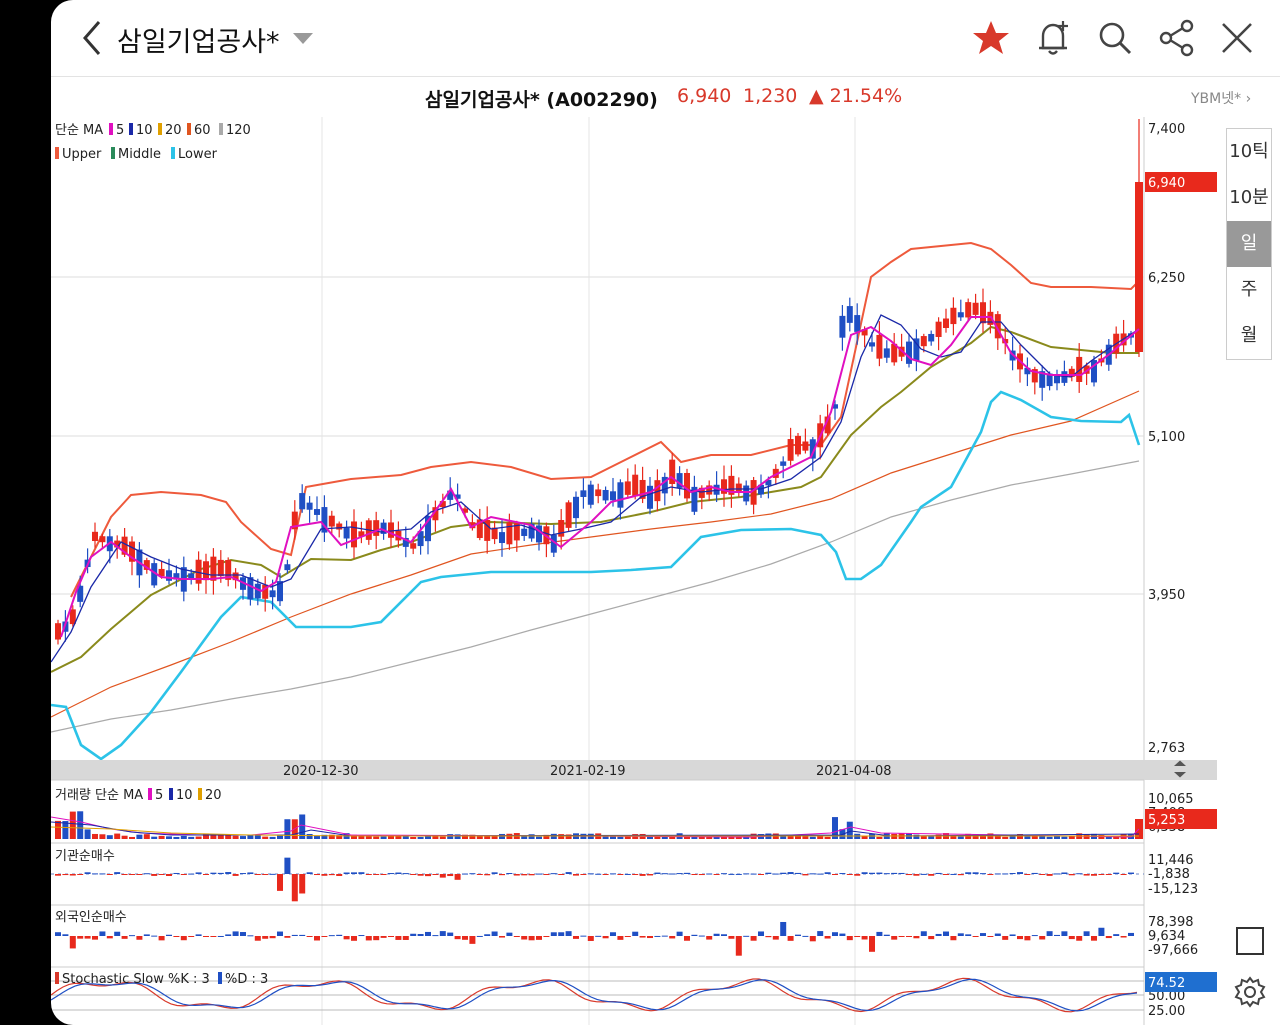 The image size is (1280, 1025). What do you see at coordinates (854, 771) in the screenshot?
I see `date-tick-3: 2021-04-08` at bounding box center [854, 771].